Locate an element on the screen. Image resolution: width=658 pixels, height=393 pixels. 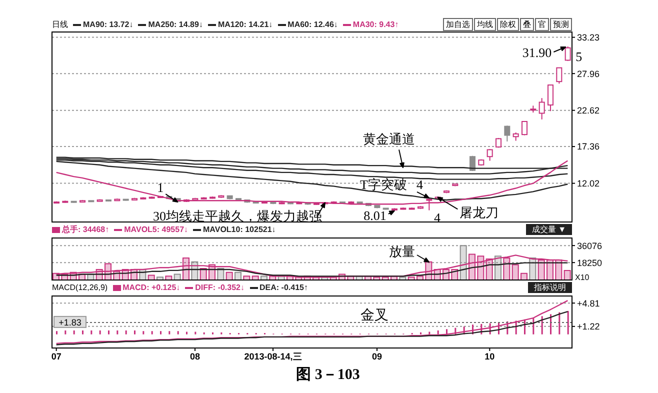
text: 预测 is located at coordinates (561, 24).